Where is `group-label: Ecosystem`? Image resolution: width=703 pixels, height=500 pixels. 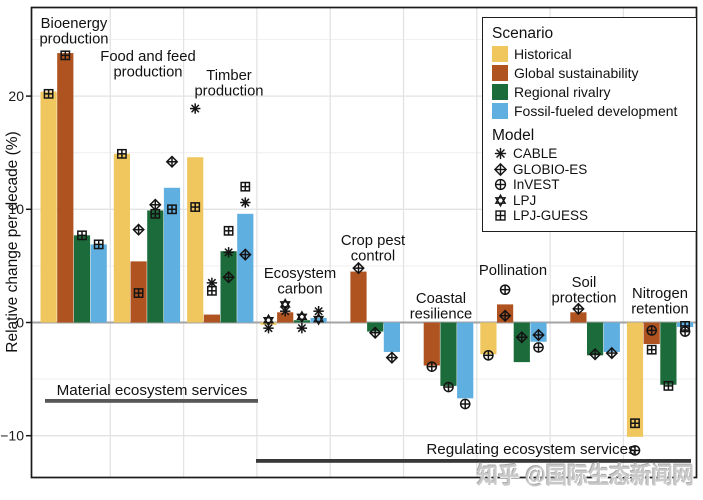
group-label: Ecosystem is located at coordinates (300, 274).